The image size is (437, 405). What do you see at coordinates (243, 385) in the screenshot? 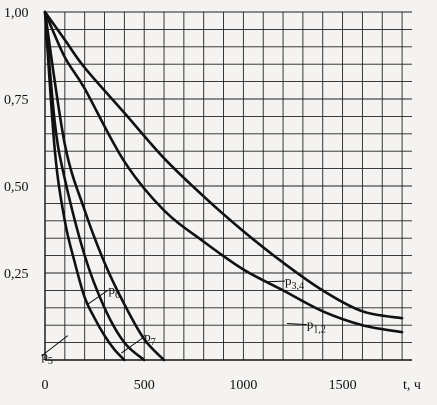
I see `x-tick-label: 1000` at bounding box center [243, 385].